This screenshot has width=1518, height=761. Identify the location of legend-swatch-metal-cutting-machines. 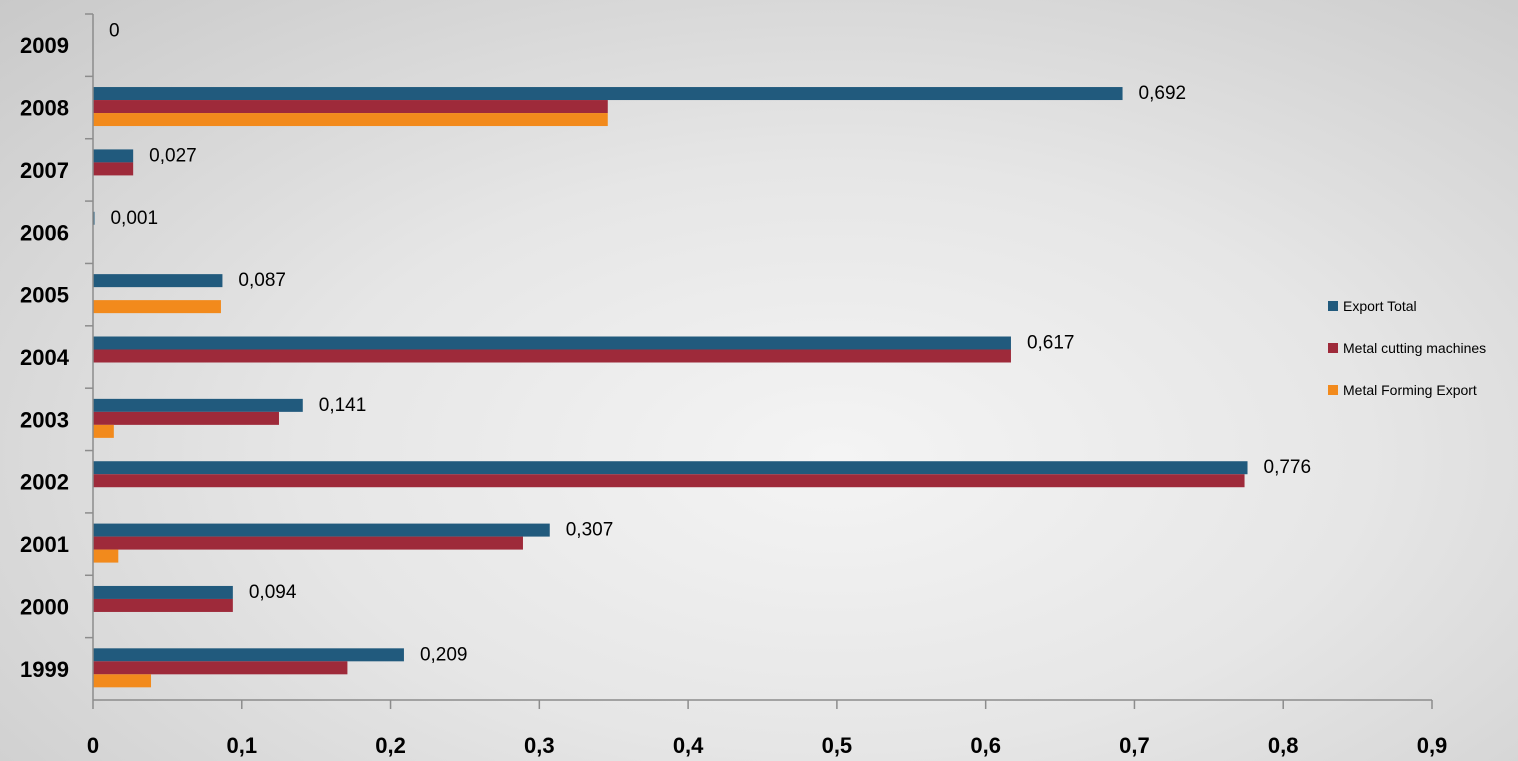
(1333, 348).